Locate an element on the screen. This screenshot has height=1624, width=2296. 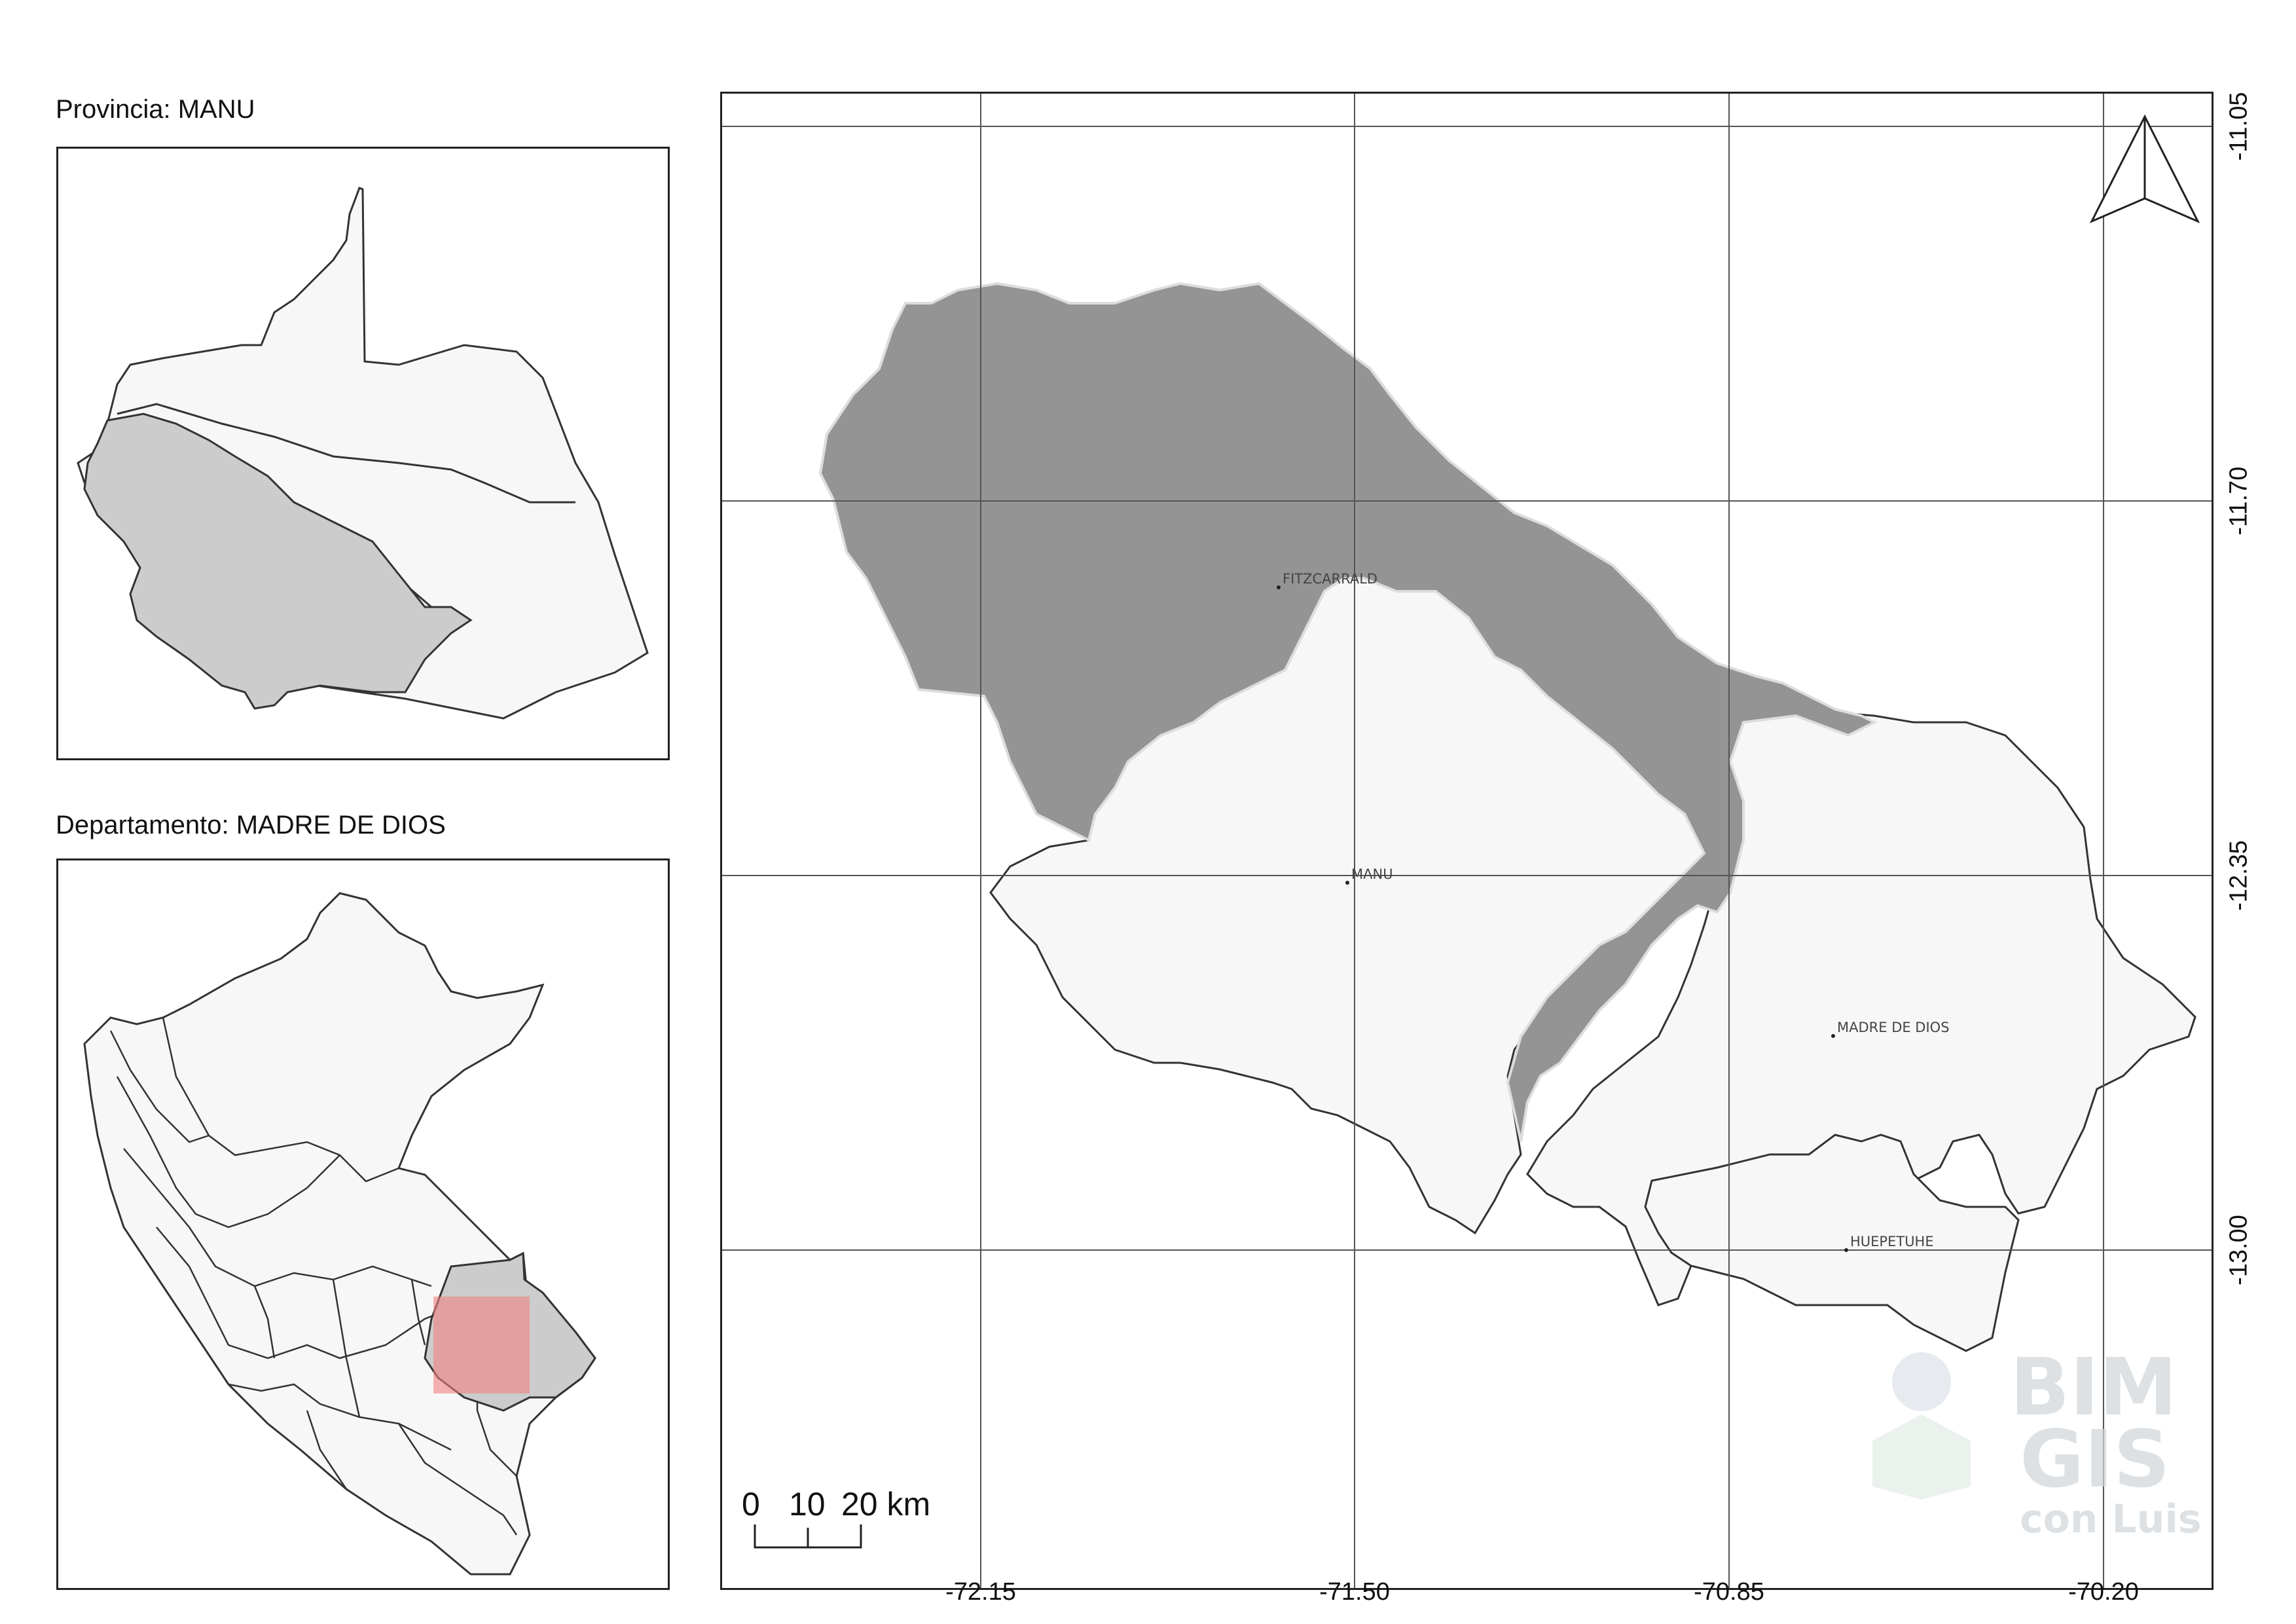
scale-label-0: 0 is located at coordinates (751, 1504).